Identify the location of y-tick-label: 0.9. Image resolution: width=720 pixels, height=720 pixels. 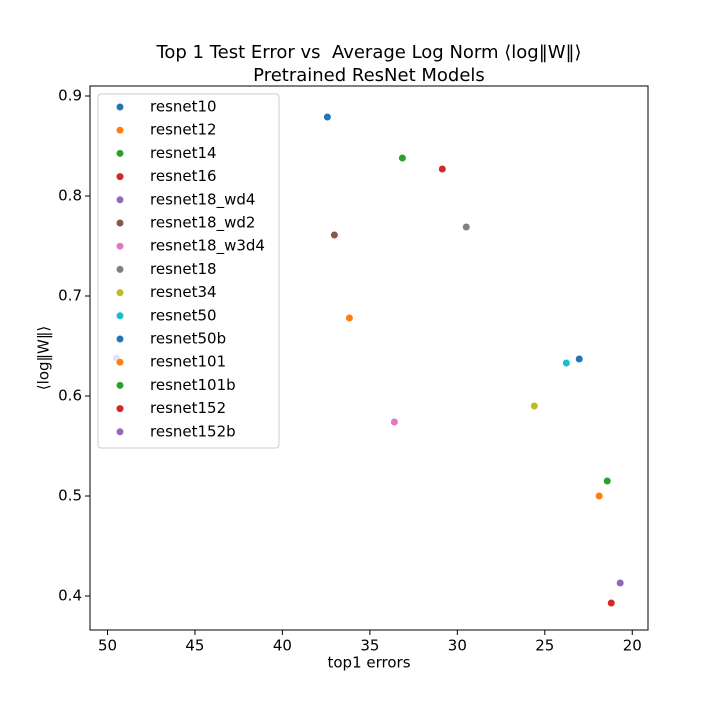
(70, 96).